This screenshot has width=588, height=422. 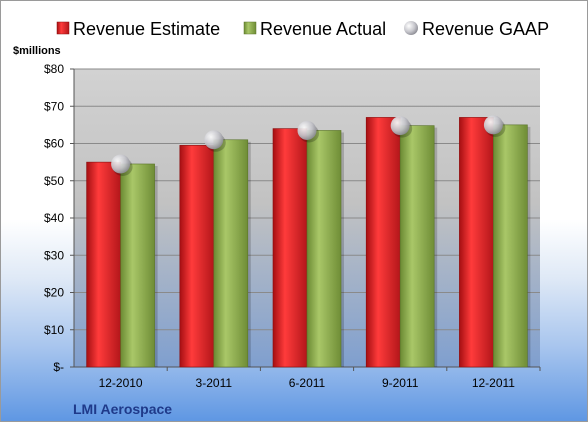 What do you see at coordinates (54, 144) in the screenshot?
I see `y-tick-label: $60` at bounding box center [54, 144].